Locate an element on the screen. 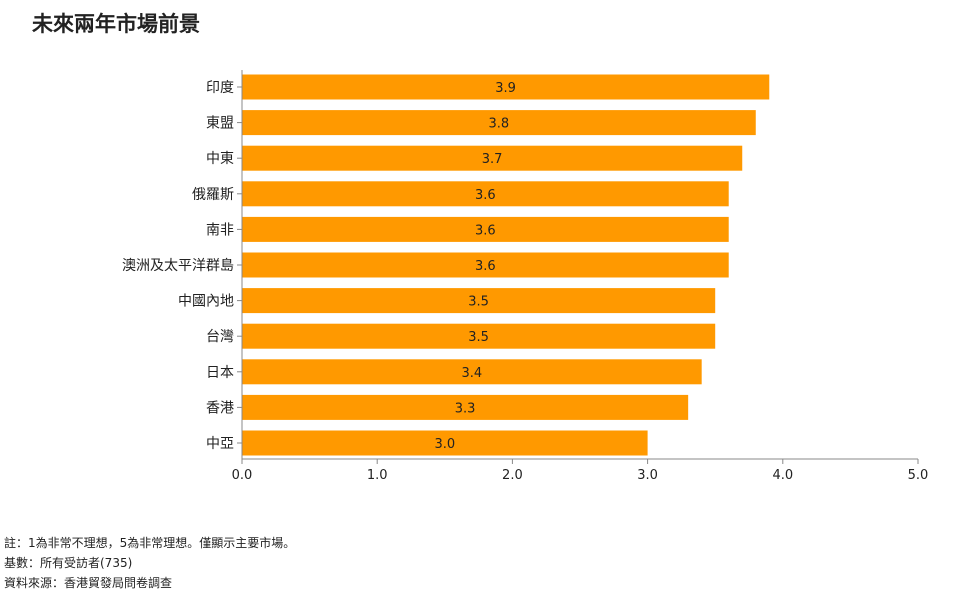 The width and height of the screenshot is (967, 598). data-label: 3.8 is located at coordinates (499, 124).